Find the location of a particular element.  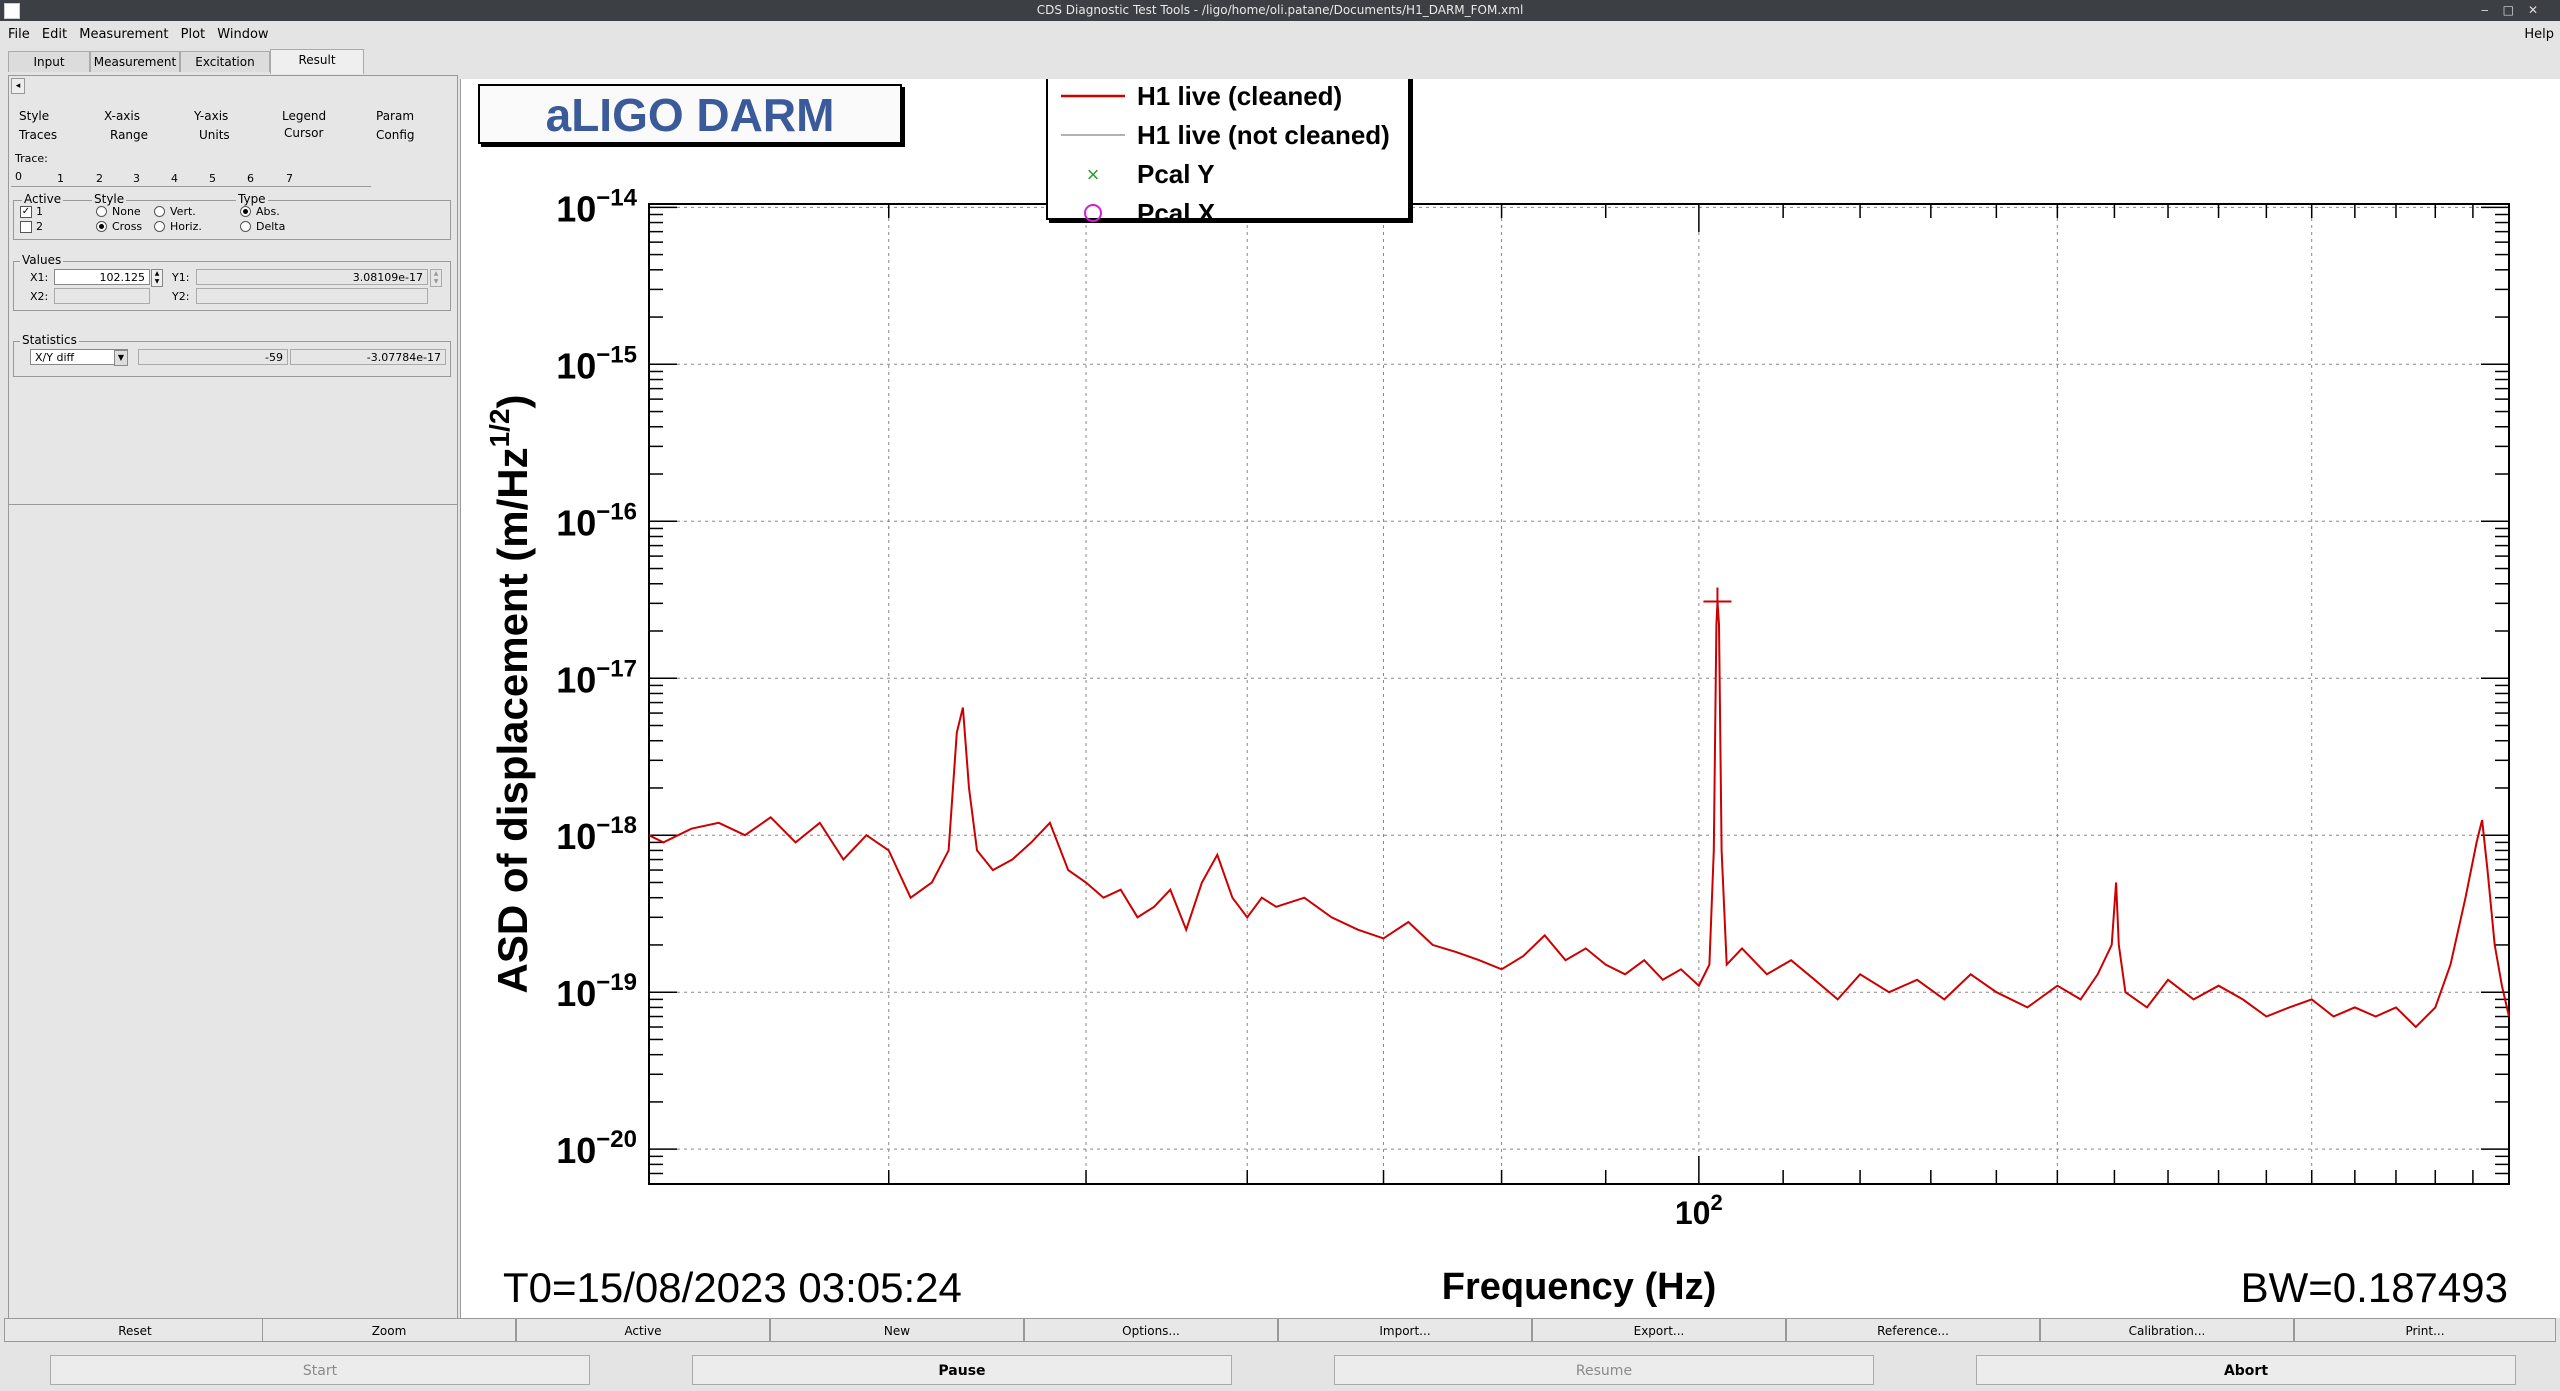

type-delta-radio is located at coordinates (245, 226).